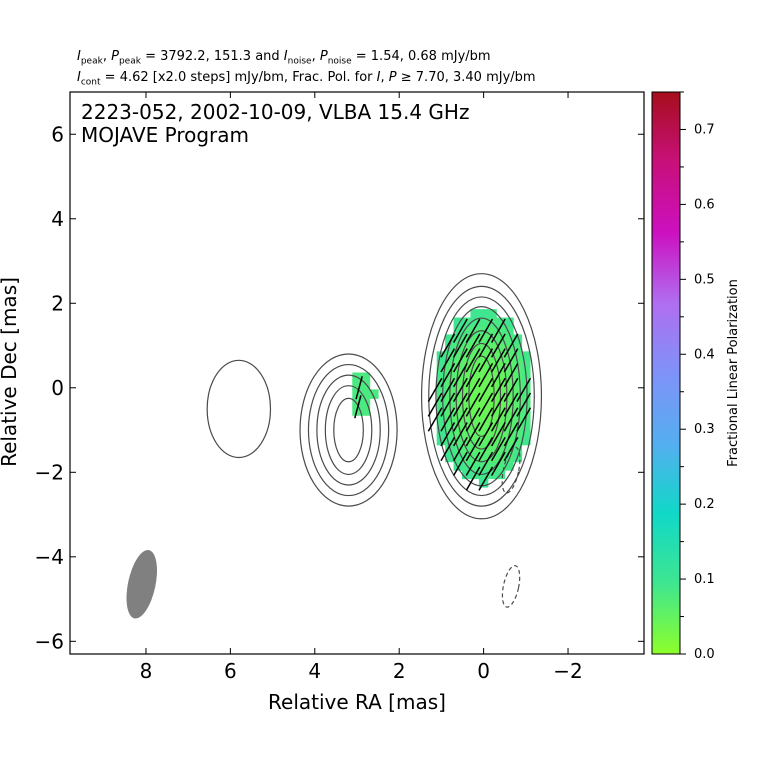  I want to click on threshold-text: ≥ 7.70, 3.40 mJy/bm, so click(468, 77).